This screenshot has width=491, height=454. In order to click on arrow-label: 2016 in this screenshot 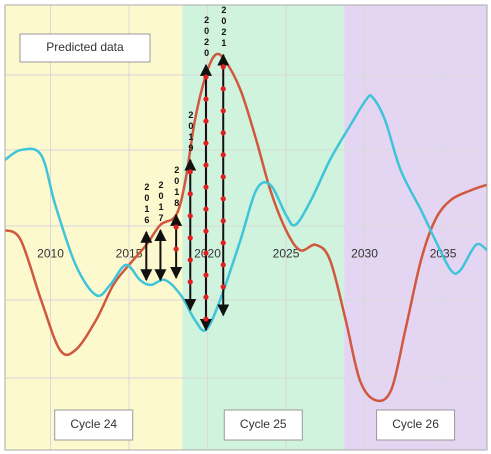, I will do `click(147, 204)`.